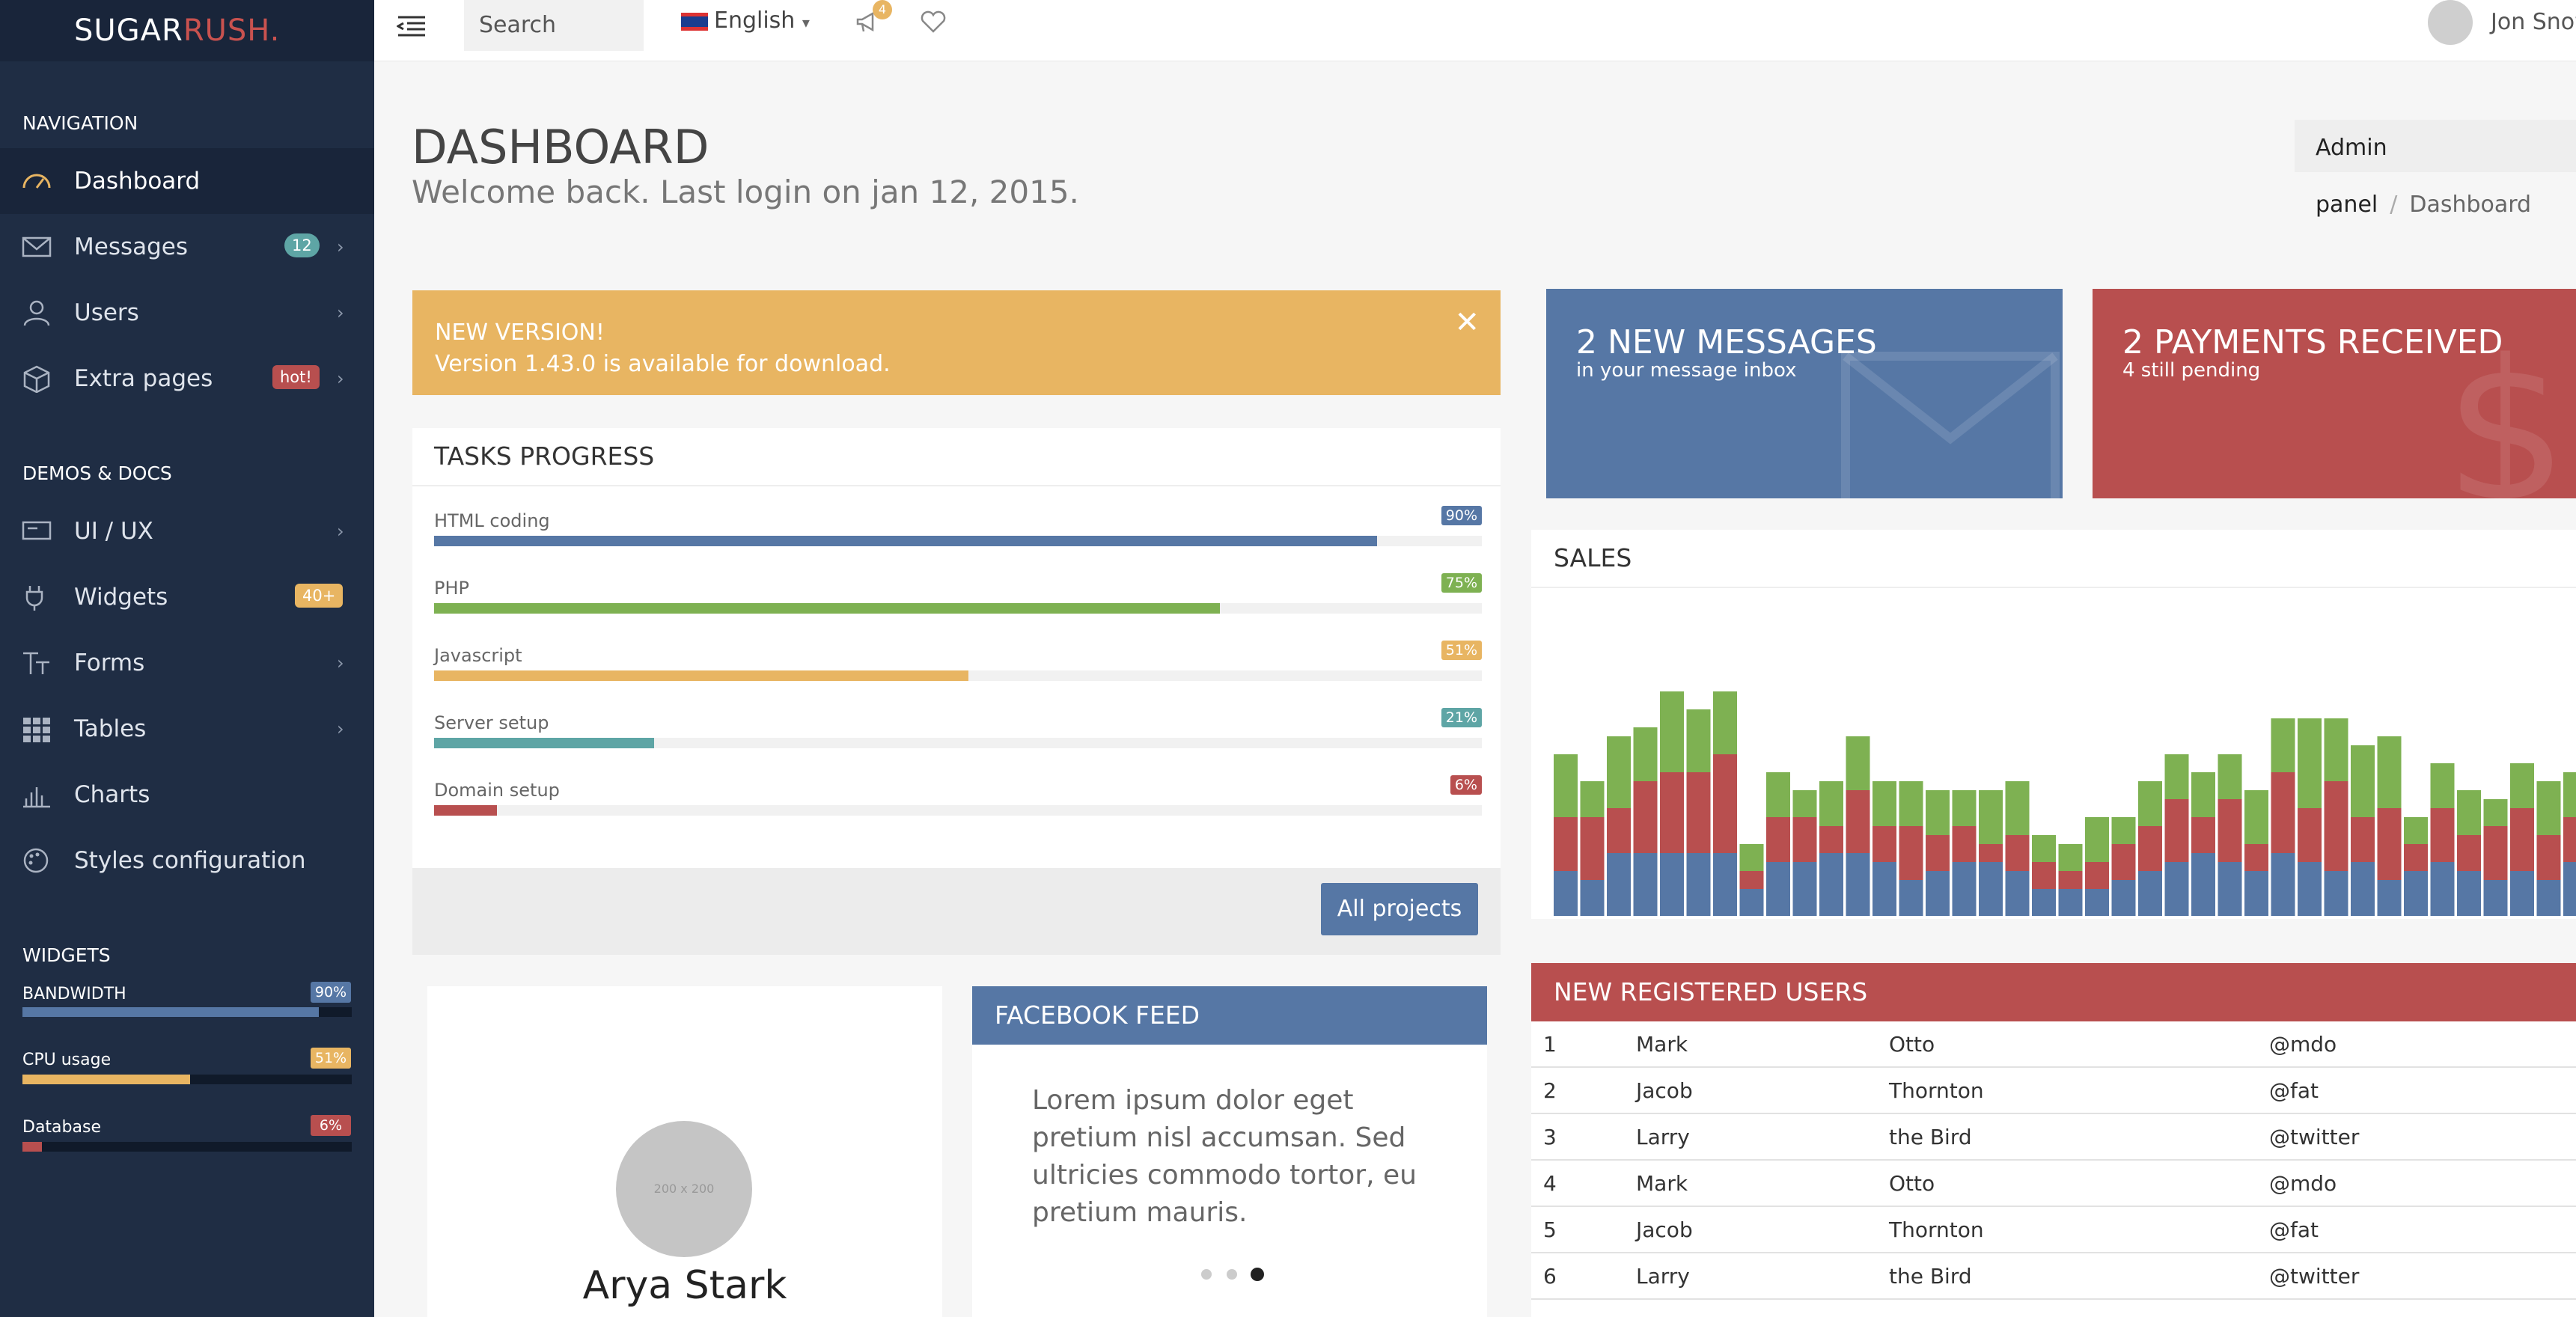 The image size is (2576, 1317). I want to click on sidebar-item-dashboard: Dashboard, so click(187, 181).